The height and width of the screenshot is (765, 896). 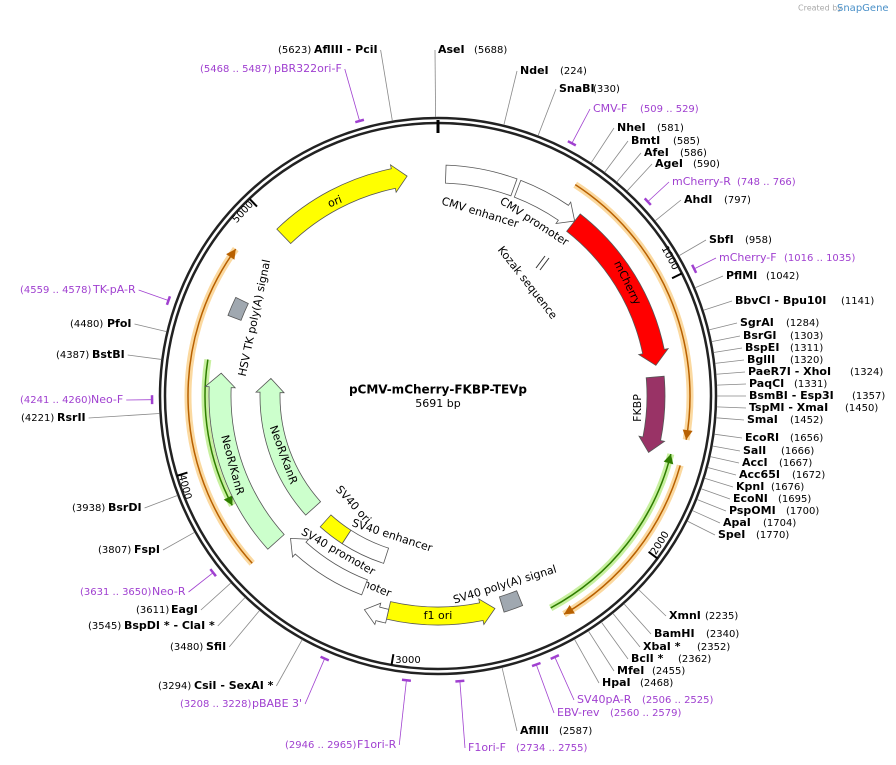 What do you see at coordinates (669, 163) in the screenshot?
I see `site-name: AgeI` at bounding box center [669, 163].